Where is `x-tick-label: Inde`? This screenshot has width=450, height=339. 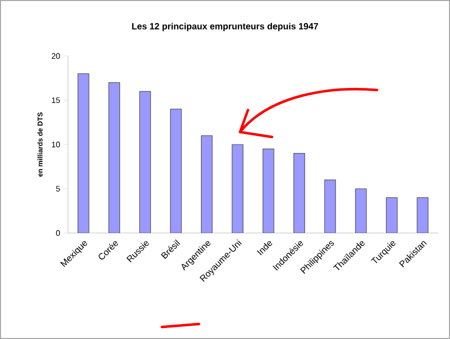 x-tick-label: Inde is located at coordinates (264, 248).